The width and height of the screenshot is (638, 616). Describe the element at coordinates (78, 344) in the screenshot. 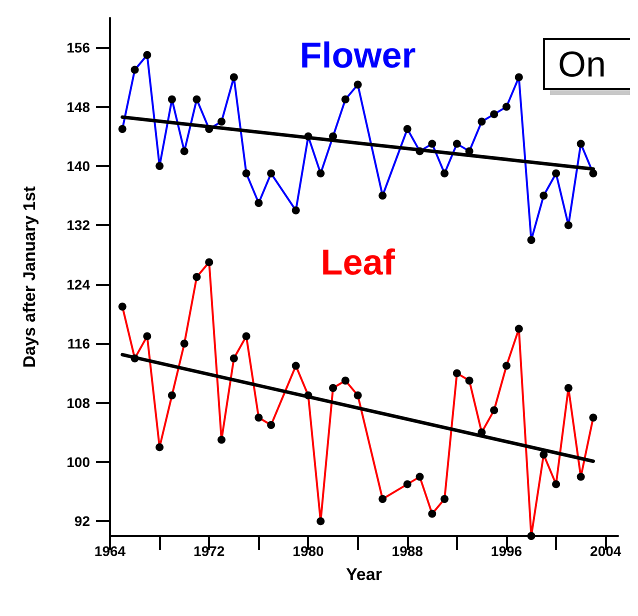

I see `y-tick-label: 116` at that location.